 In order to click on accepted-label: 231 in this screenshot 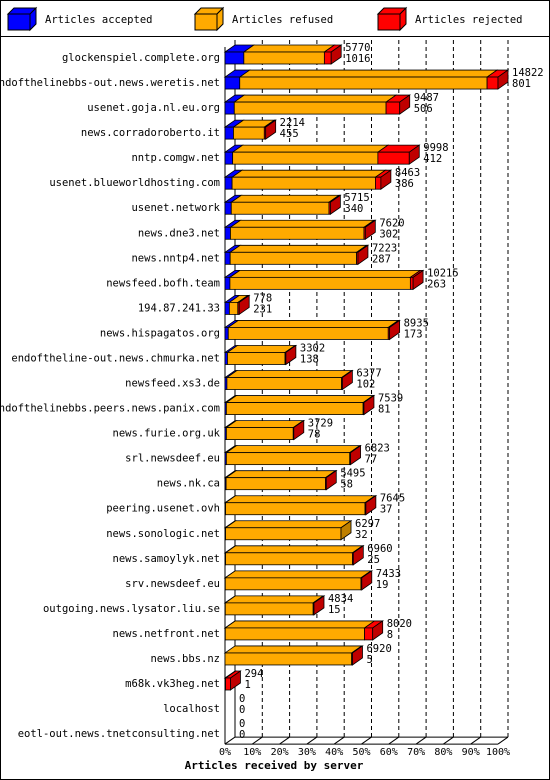, I will do `click(262, 309)`.